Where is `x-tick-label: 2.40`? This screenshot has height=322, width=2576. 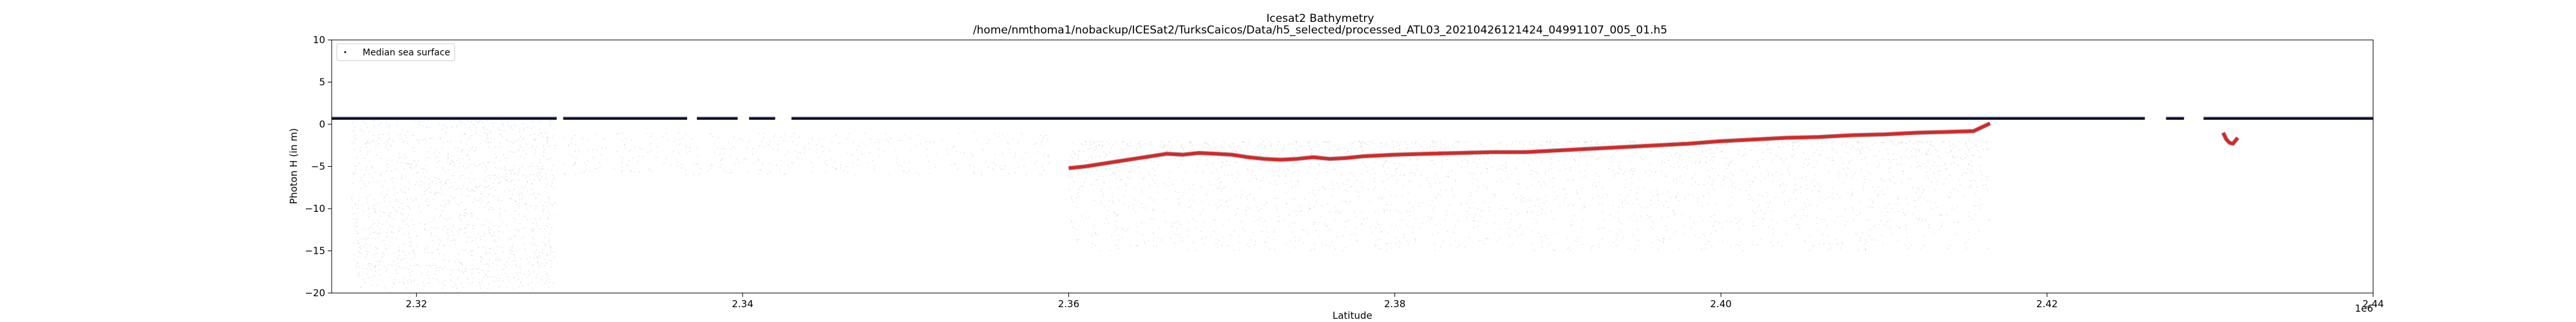 x-tick-label: 2.40 is located at coordinates (1721, 304).